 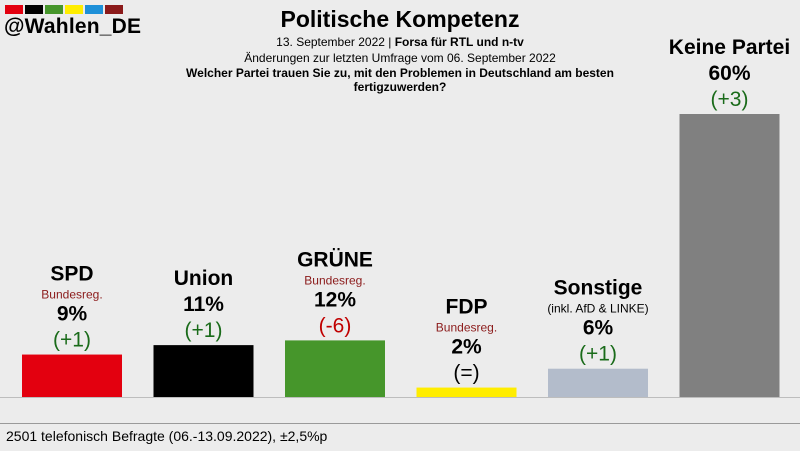 What do you see at coordinates (597, 309) in the screenshot?
I see `note-label-sonstige: (inkl. AfD & LINKE)` at bounding box center [597, 309].